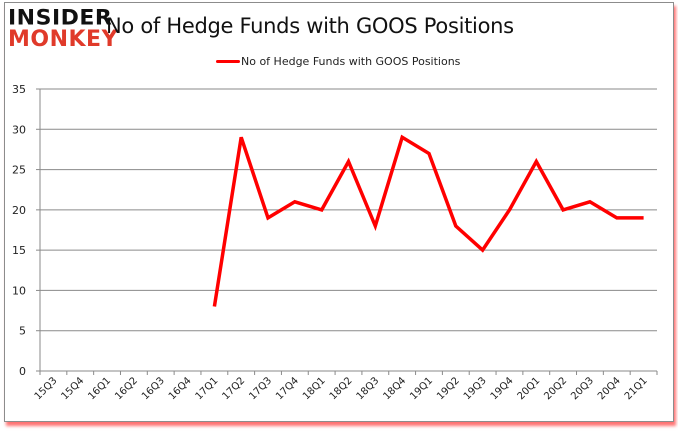 This screenshot has width=678, height=431. What do you see at coordinates (529, 388) in the screenshot?
I see `x-tick-label: 20Q1` at bounding box center [529, 388].